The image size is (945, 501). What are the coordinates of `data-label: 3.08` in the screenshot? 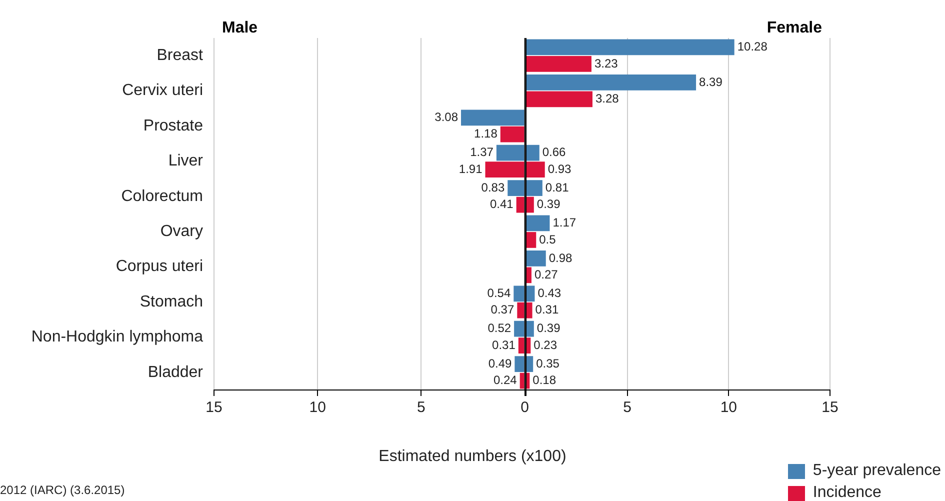 It's located at (446, 117).